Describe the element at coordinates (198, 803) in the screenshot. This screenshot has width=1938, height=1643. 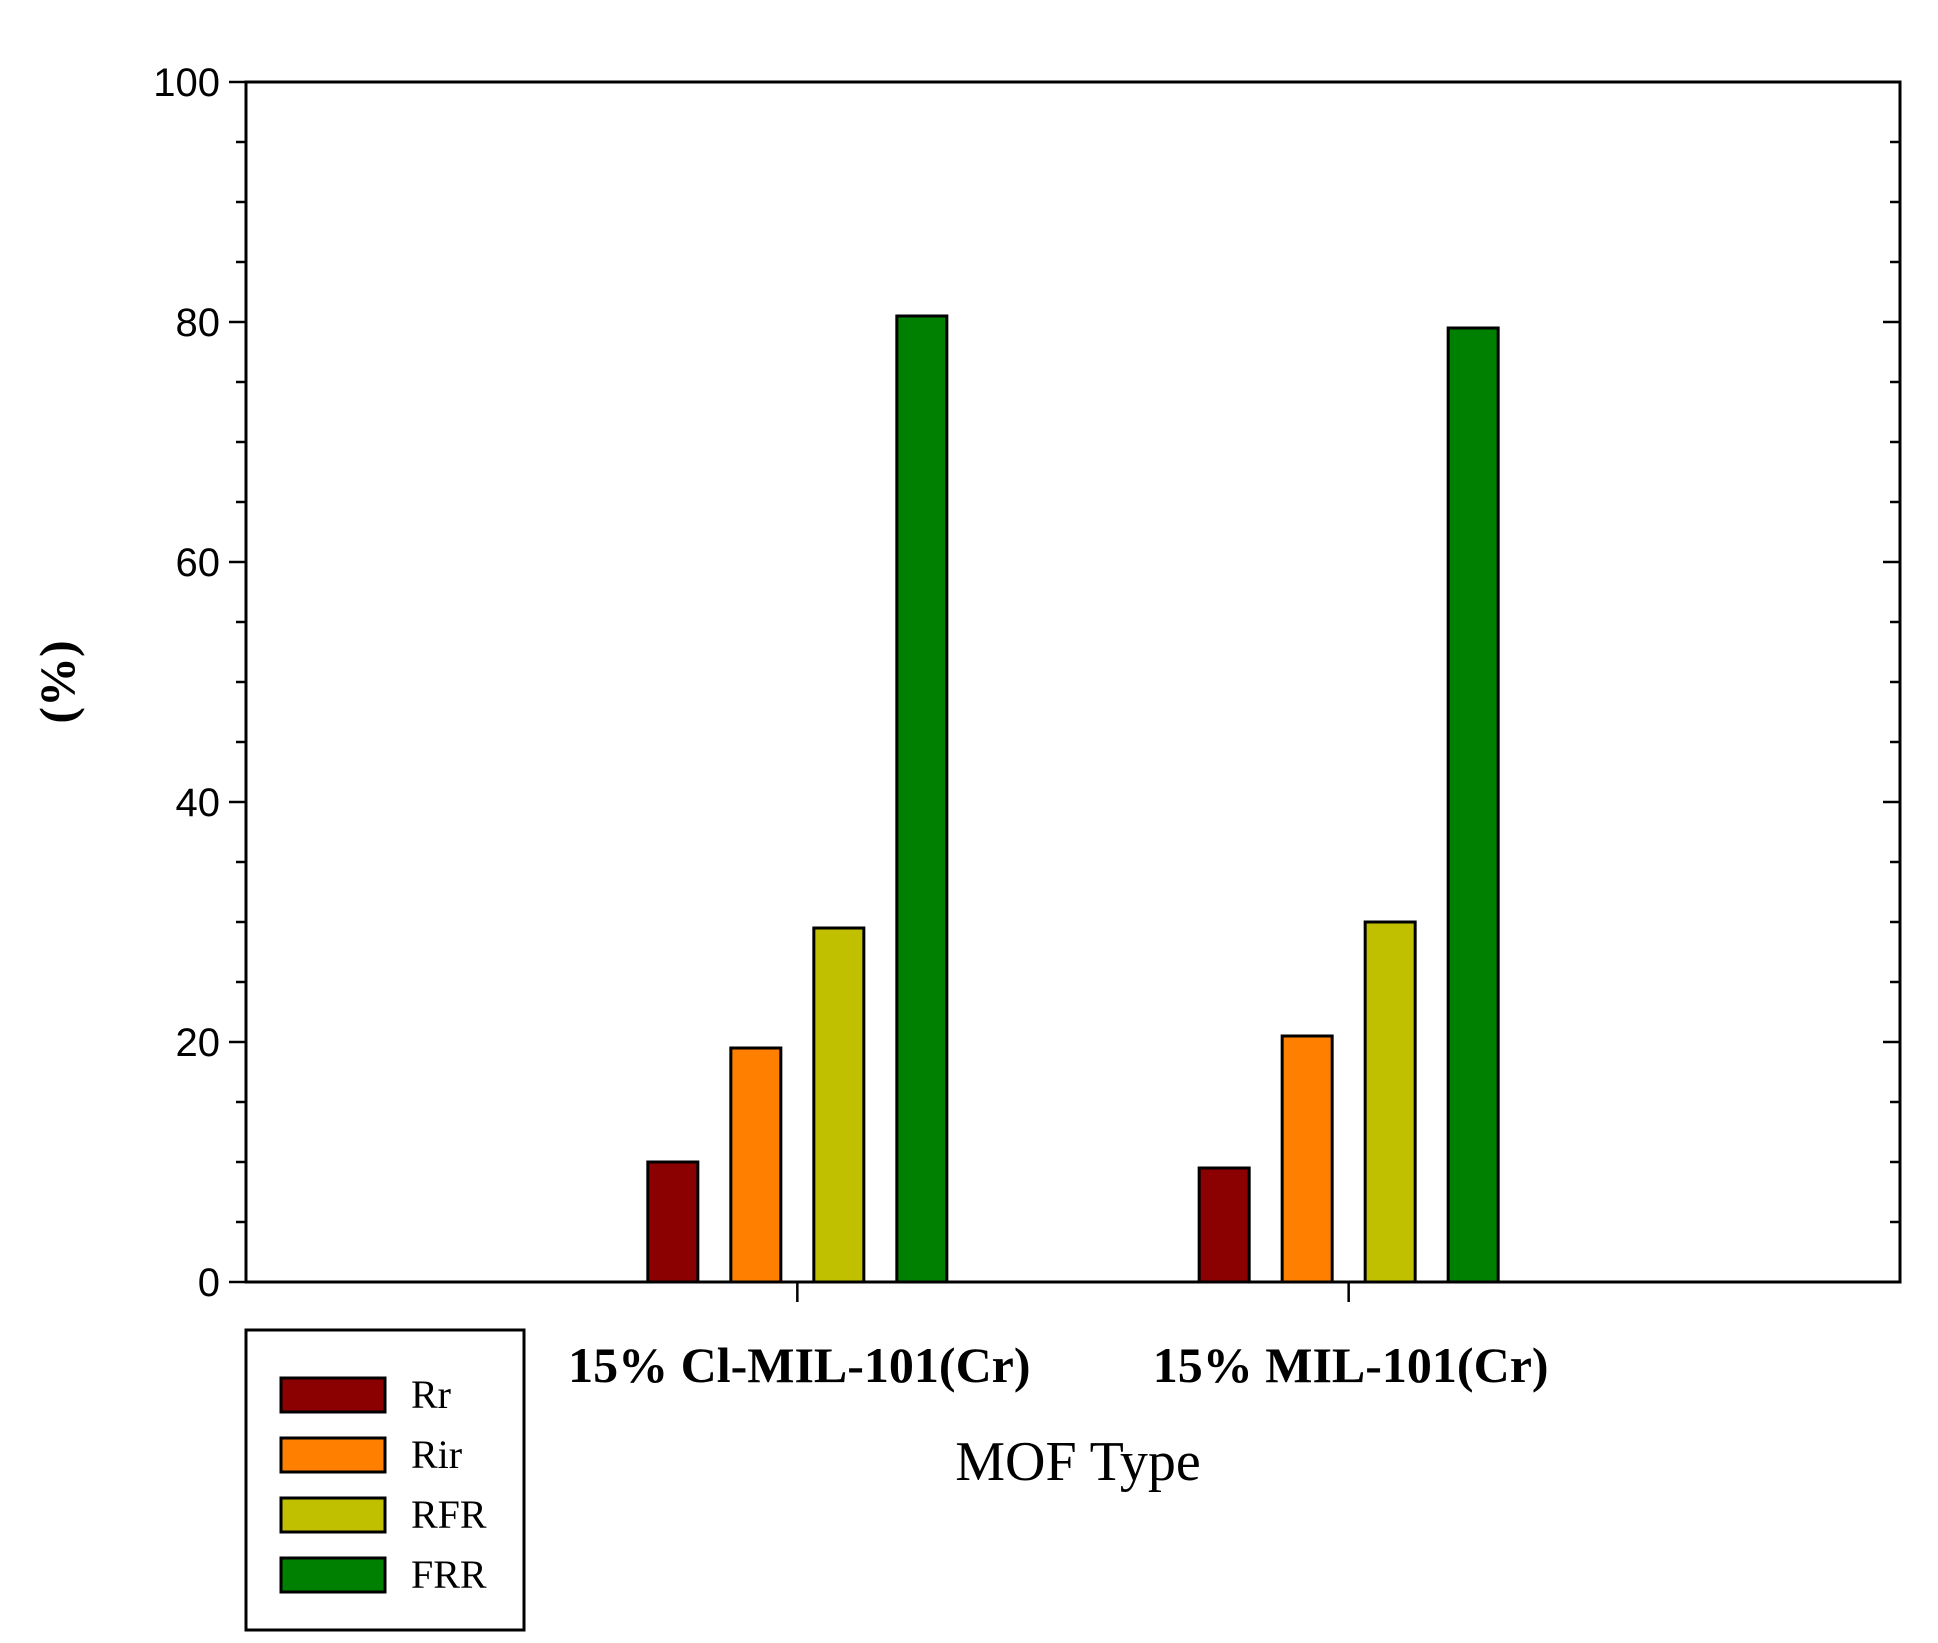
I see `y-tick-label: 40` at that location.